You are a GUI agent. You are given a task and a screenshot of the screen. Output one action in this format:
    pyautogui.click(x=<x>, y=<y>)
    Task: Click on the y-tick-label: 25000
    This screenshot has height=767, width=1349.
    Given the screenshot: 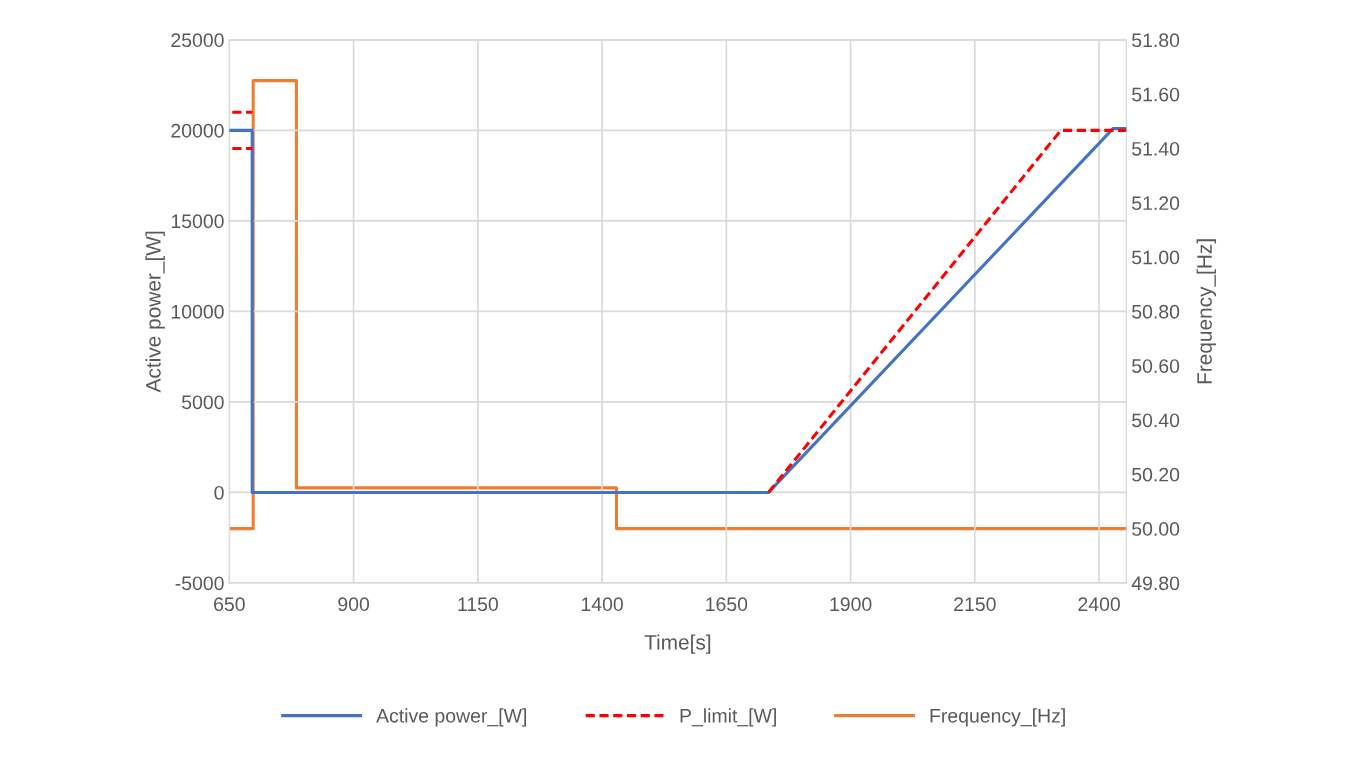 What is the action you would take?
    pyautogui.click(x=197, y=40)
    